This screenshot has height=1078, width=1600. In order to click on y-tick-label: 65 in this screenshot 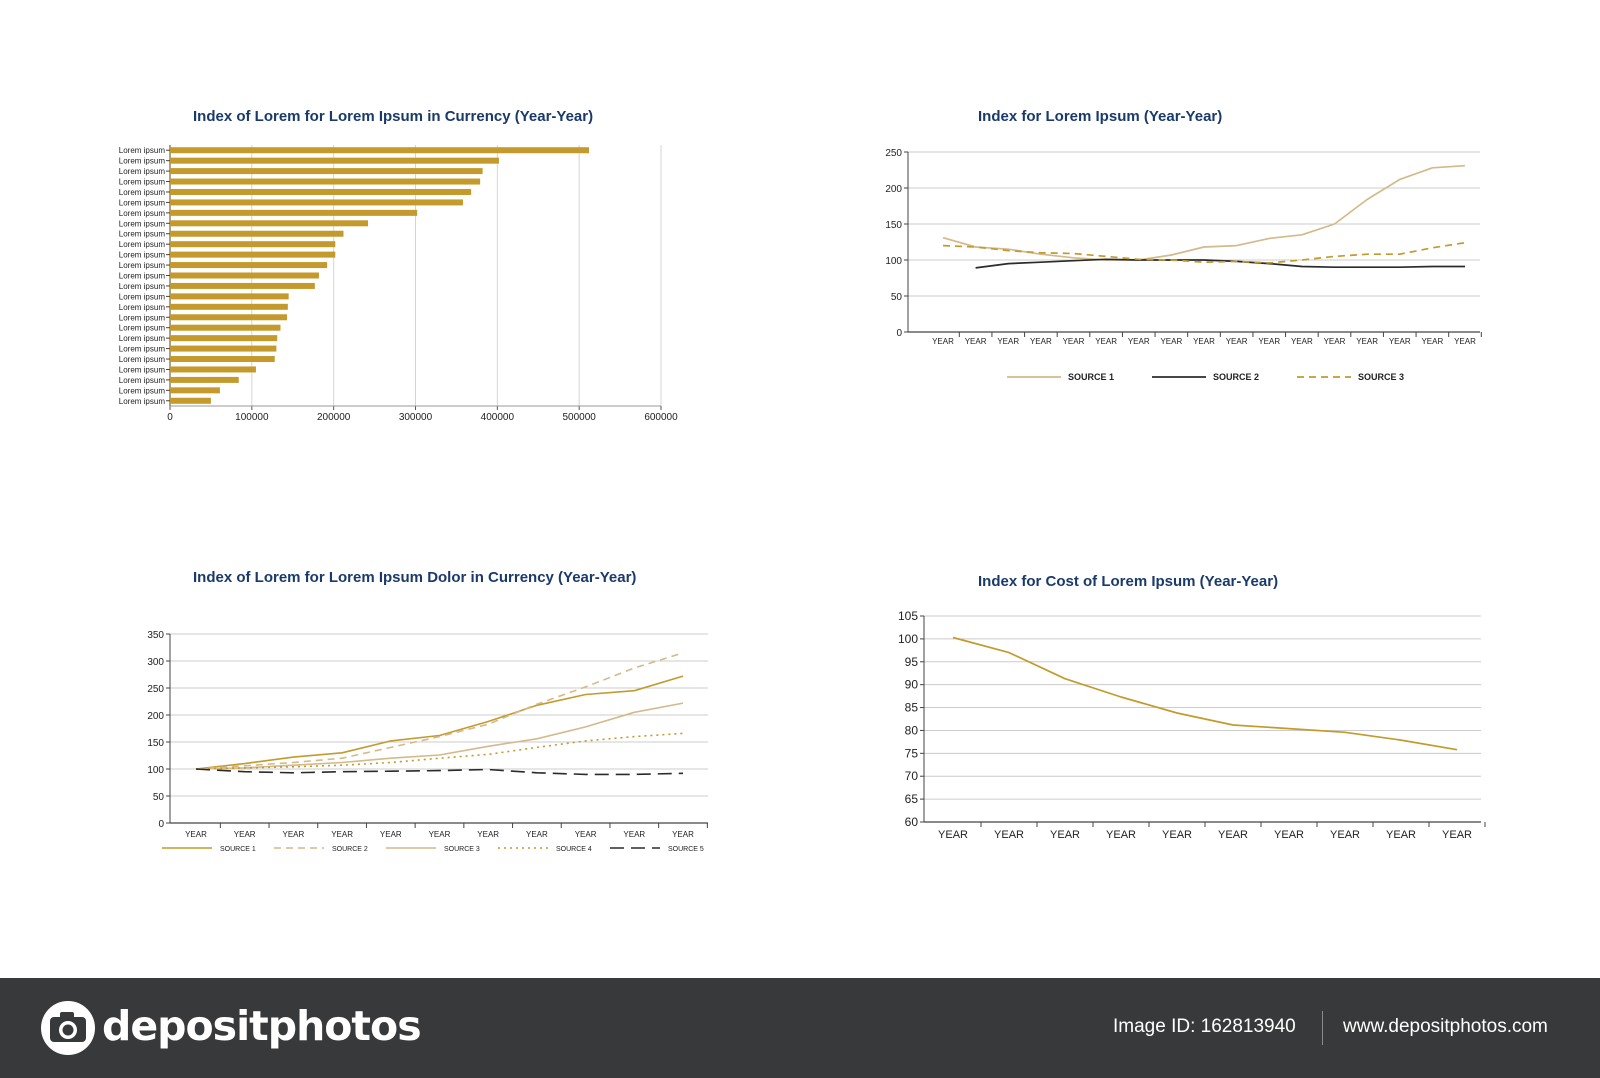, I will do `click(912, 799)`.